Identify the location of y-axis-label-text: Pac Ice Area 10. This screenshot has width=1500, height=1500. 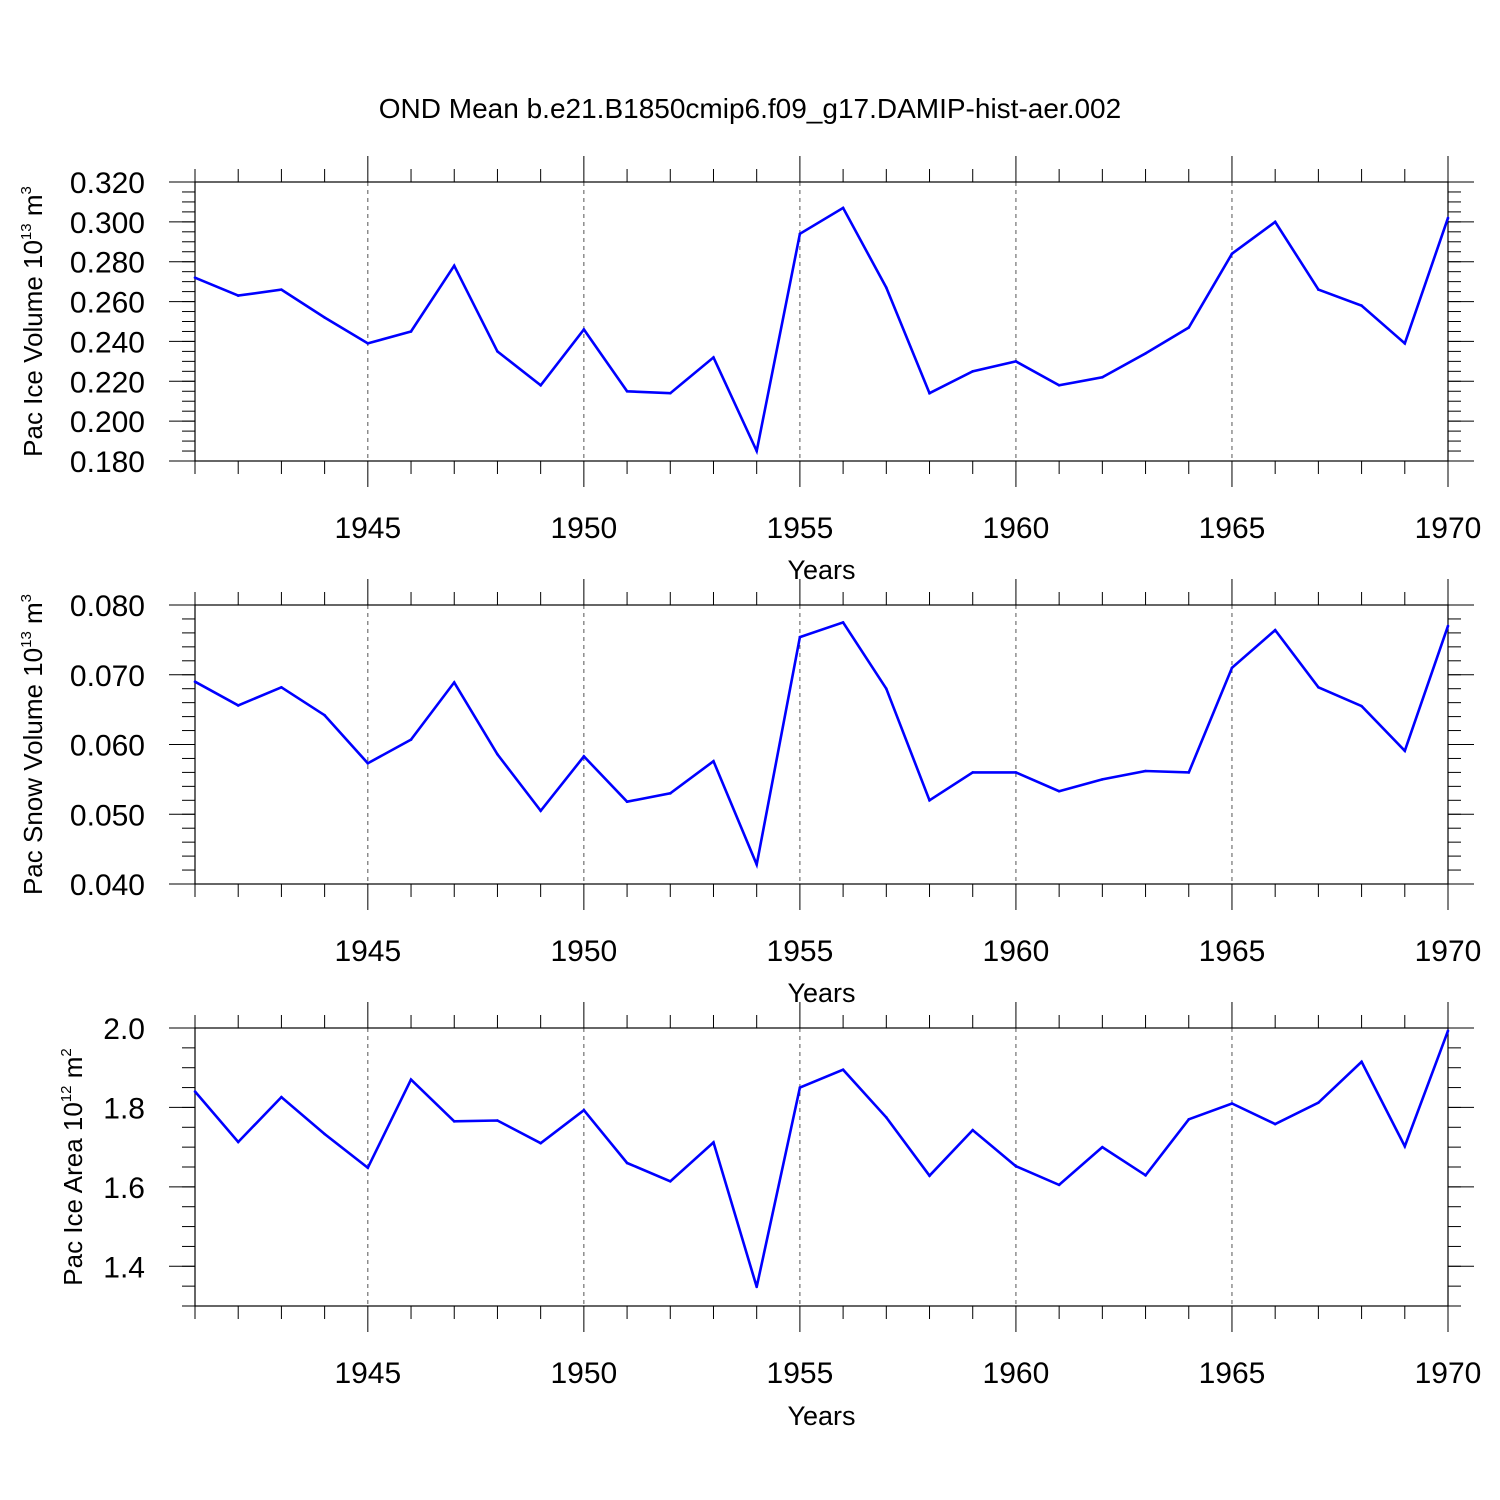
(73, 1194).